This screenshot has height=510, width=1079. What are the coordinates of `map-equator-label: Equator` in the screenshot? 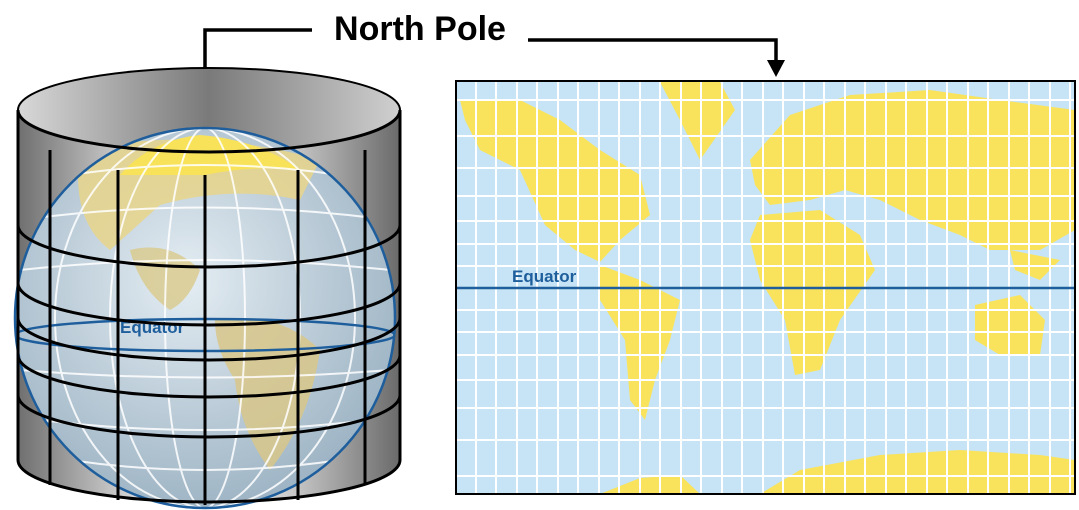 It's located at (544, 276).